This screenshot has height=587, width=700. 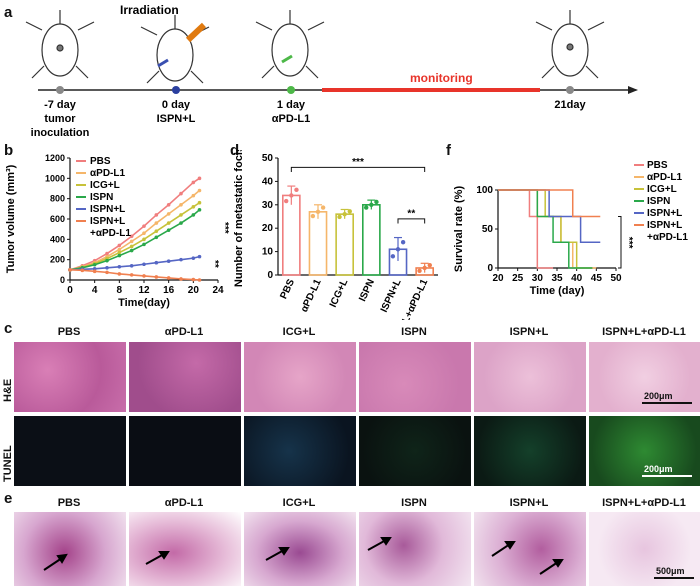 What do you see at coordinates (184, 503) in the screenshot?
I see `lung-header-1: αPD-L1` at bounding box center [184, 503].